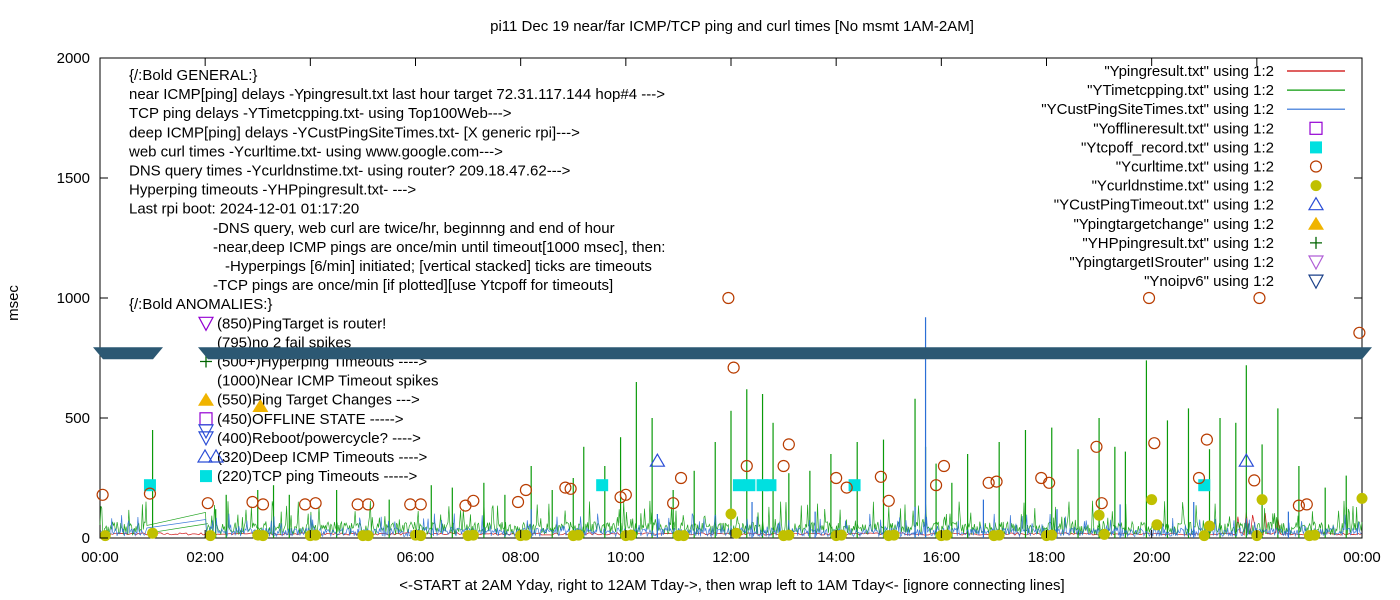  I want to click on legend-label-10: "YpingtargetISrouter" using 1:2, so click(1171, 262).